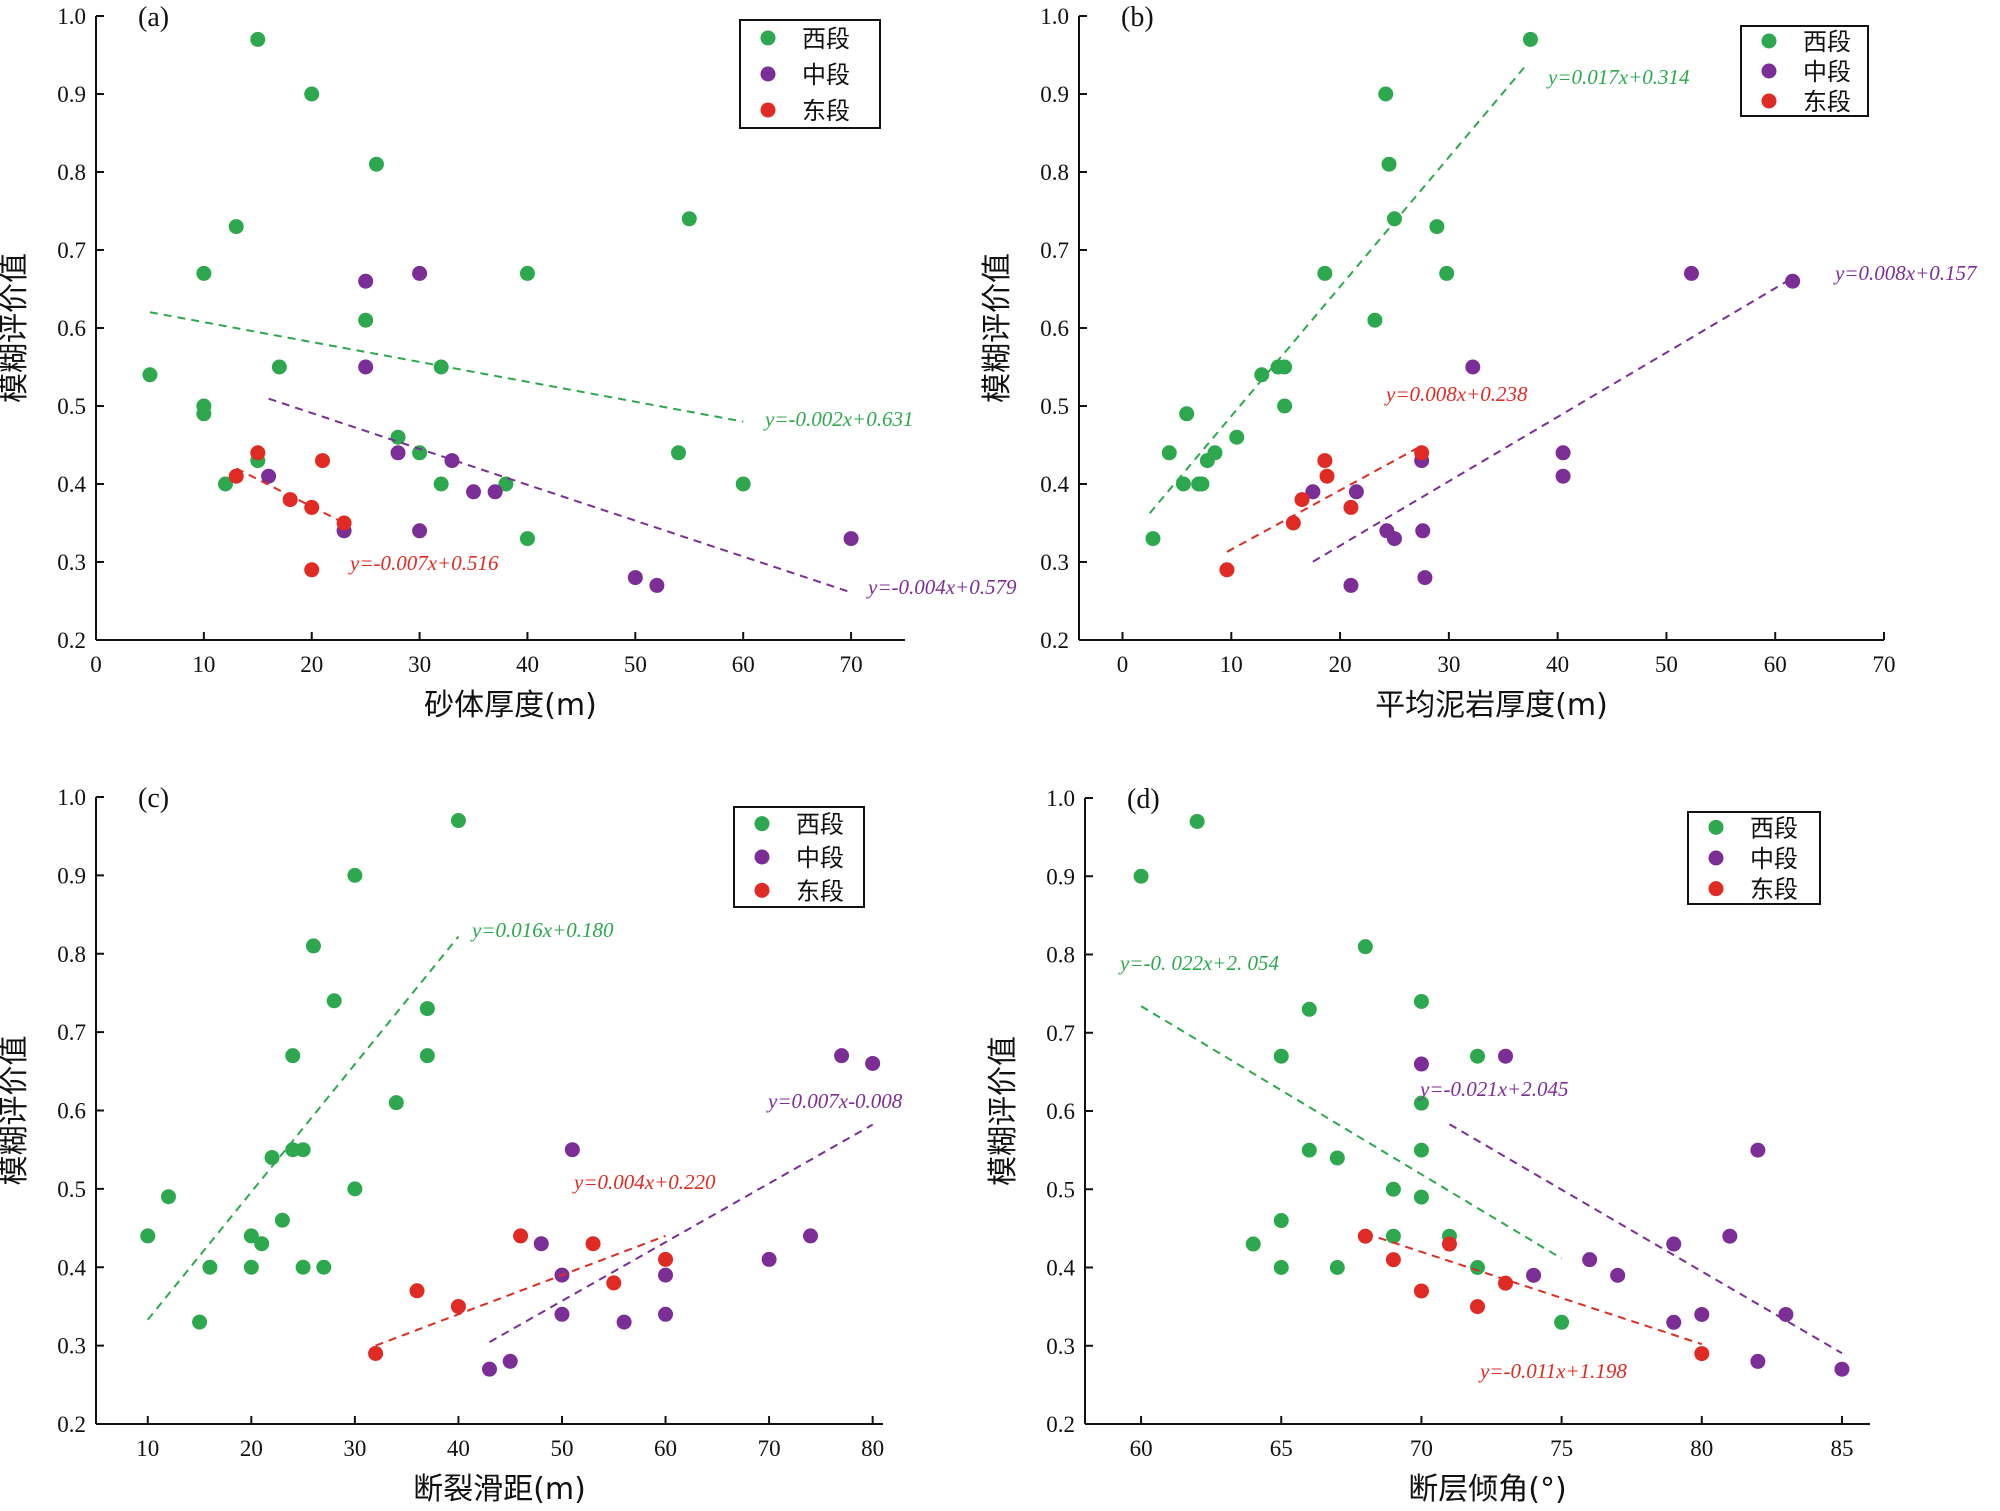  Describe the element at coordinates (71, 562) in the screenshot. I see `y-tick-label: 0.3` at that location.